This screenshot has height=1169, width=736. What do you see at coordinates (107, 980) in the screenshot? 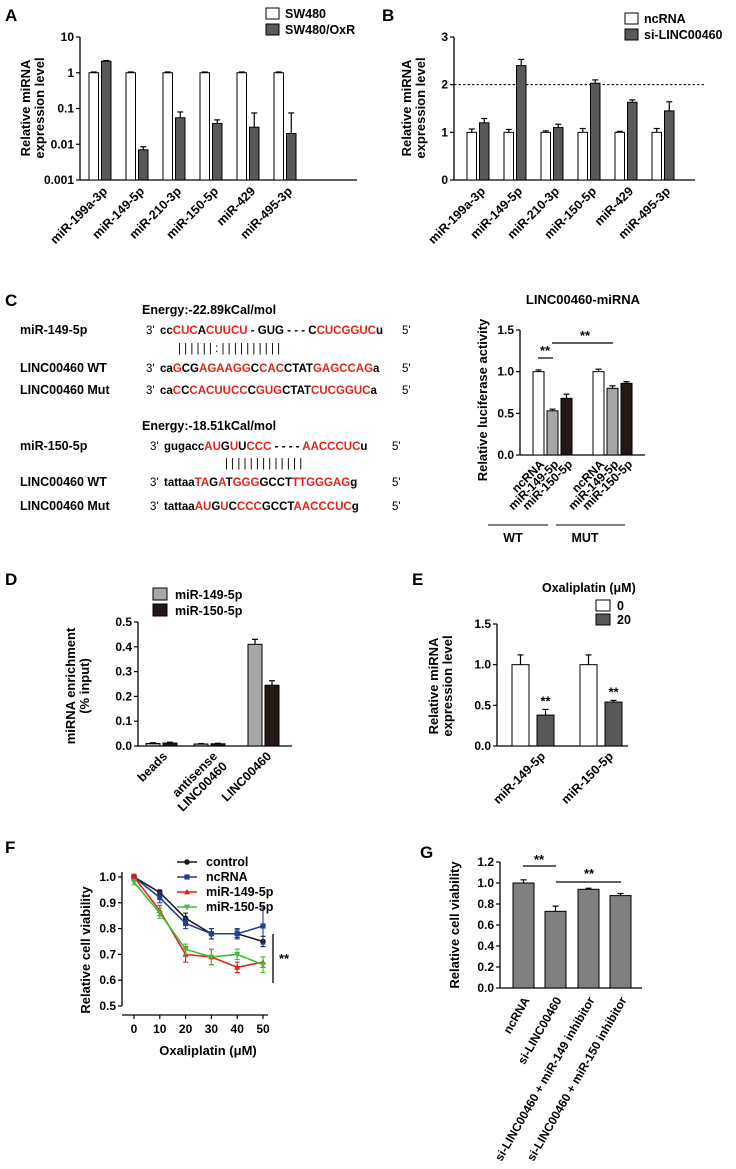
I see `y-tick-label: 0.6` at bounding box center [107, 980].